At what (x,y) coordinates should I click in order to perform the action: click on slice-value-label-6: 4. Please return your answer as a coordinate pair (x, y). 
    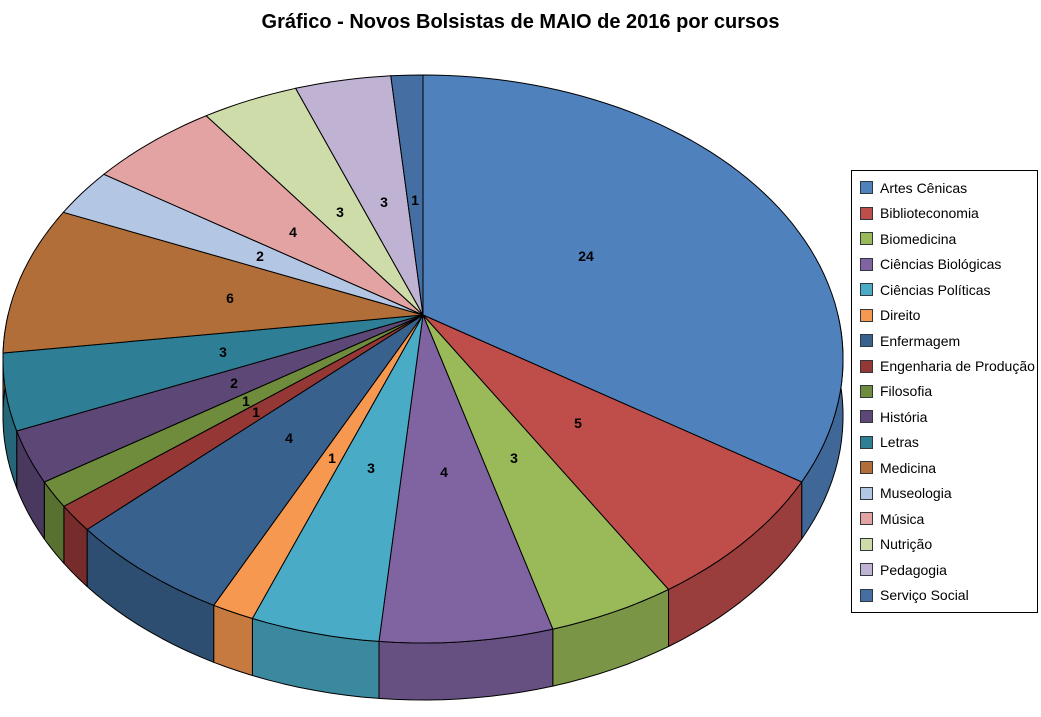
    Looking at the image, I should click on (289, 438).